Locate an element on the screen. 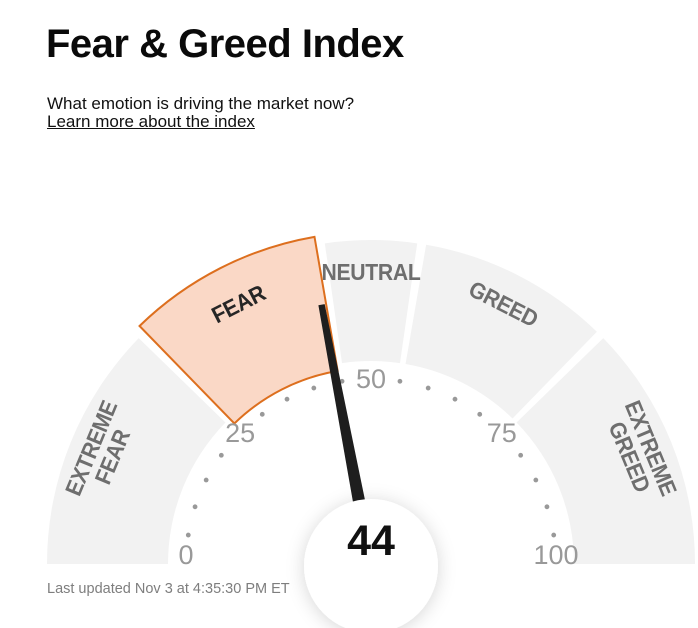 The width and height of the screenshot is (698, 628). segment-greed is located at coordinates (501, 331).